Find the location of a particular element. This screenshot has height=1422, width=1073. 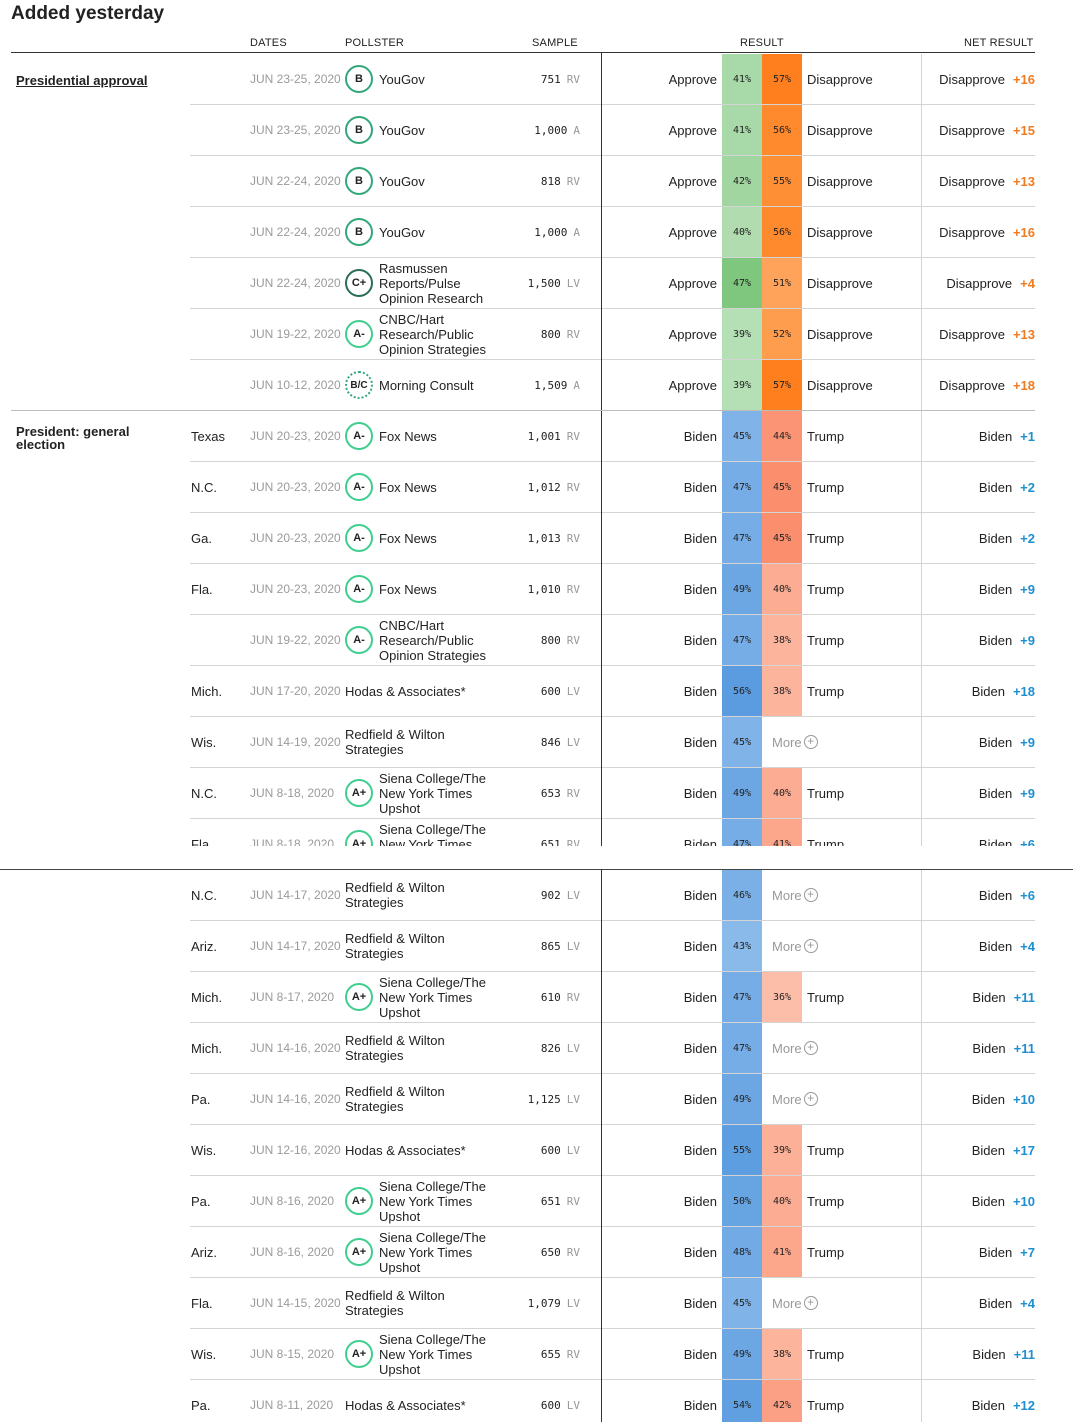

header-pollster: POLLSTER is located at coordinates (375, 43).